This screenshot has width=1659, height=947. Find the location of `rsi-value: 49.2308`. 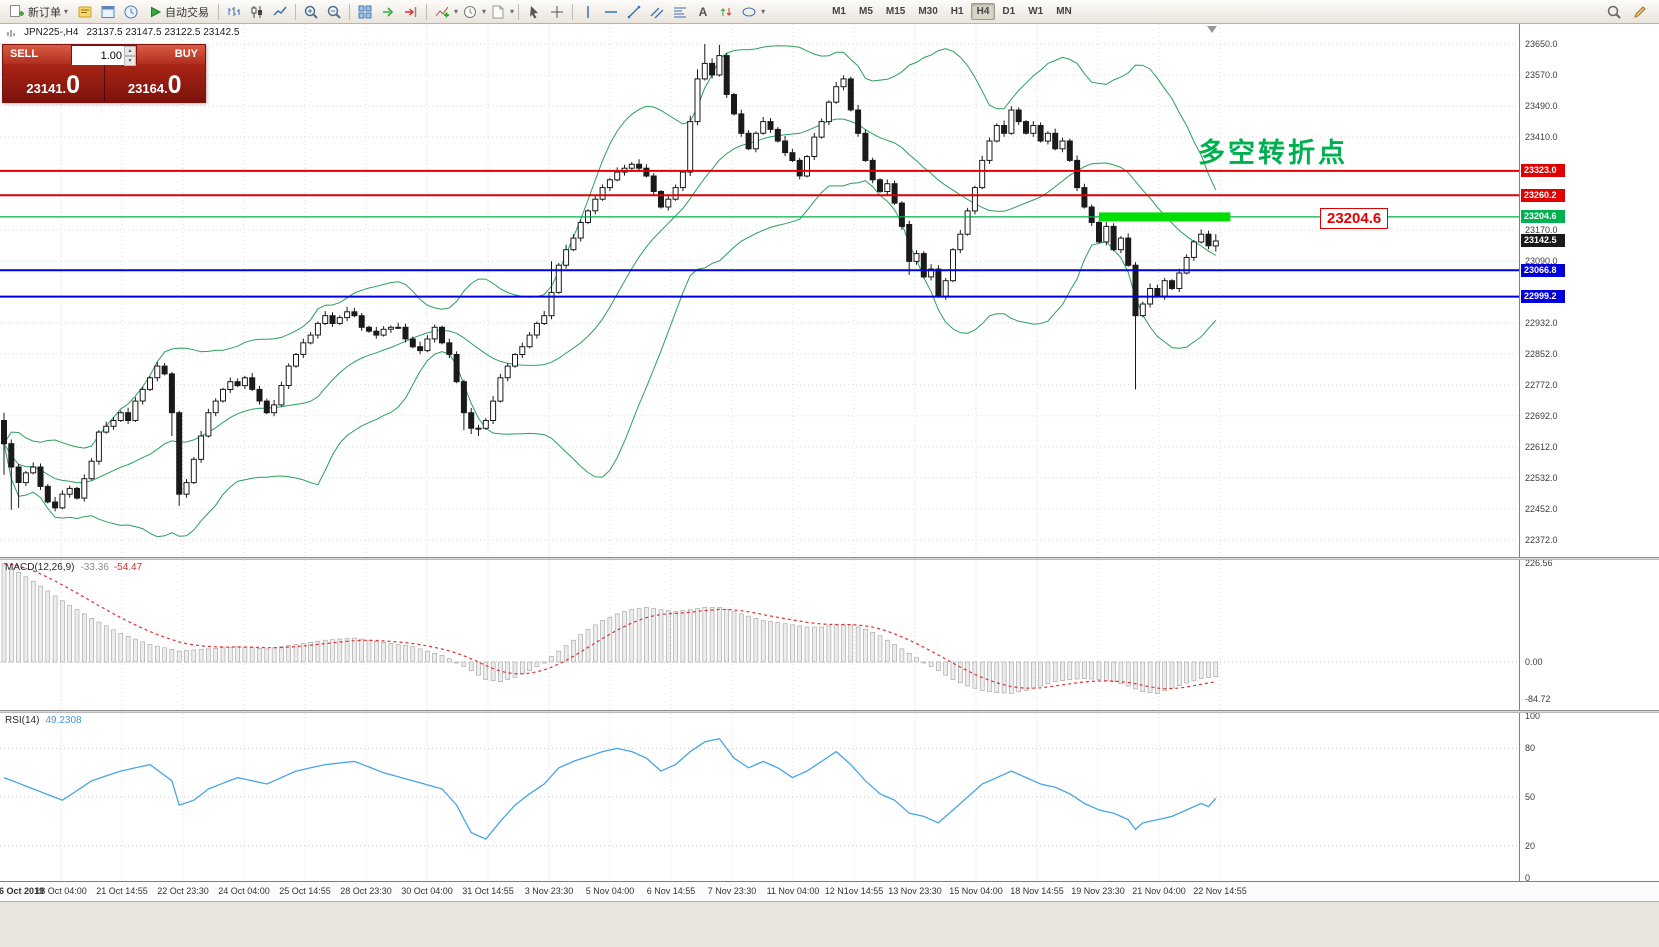

rsi-value: 49.2308 is located at coordinates (63, 720).